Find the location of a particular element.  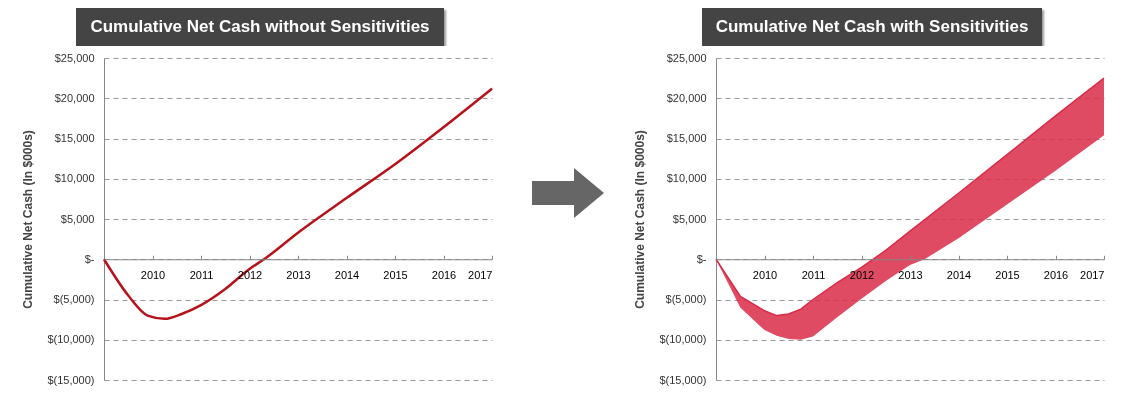

chart-title: Cumulative Net Cash without Sensitivities is located at coordinates (260, 27).